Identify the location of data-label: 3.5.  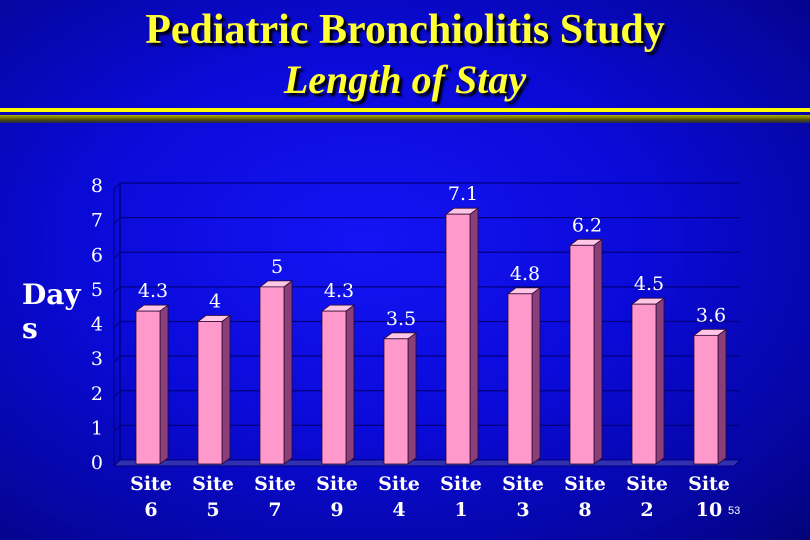
(401, 319).